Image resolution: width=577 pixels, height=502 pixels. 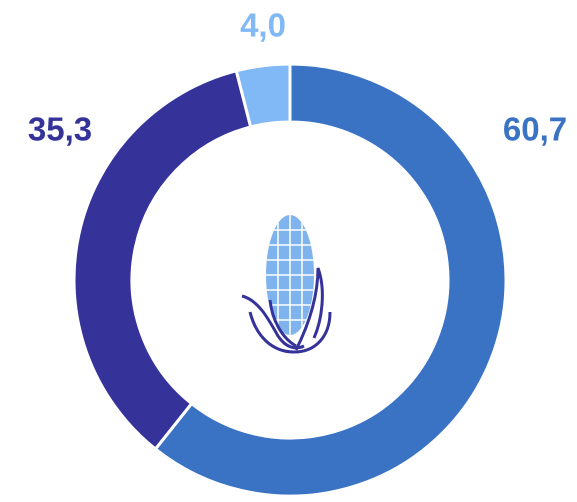 What do you see at coordinates (263, 25) in the screenshot?
I see `value-label: 4,0` at bounding box center [263, 25].